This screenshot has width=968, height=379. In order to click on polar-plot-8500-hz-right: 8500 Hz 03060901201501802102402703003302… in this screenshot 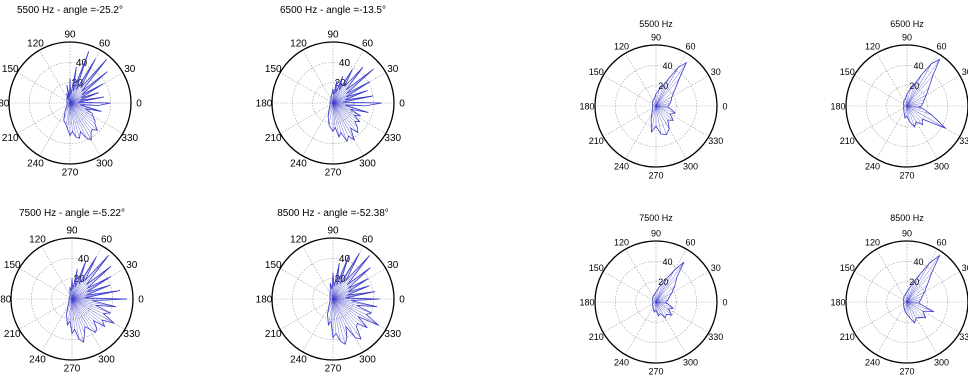, I will do `click(899, 295)`.